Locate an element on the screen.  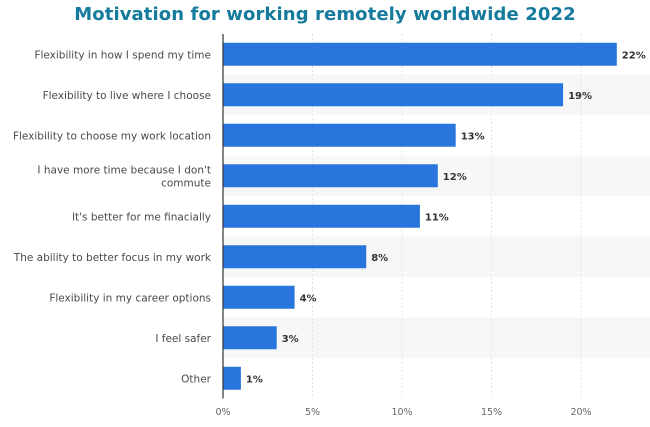
value-label: 1% is located at coordinates (254, 379).